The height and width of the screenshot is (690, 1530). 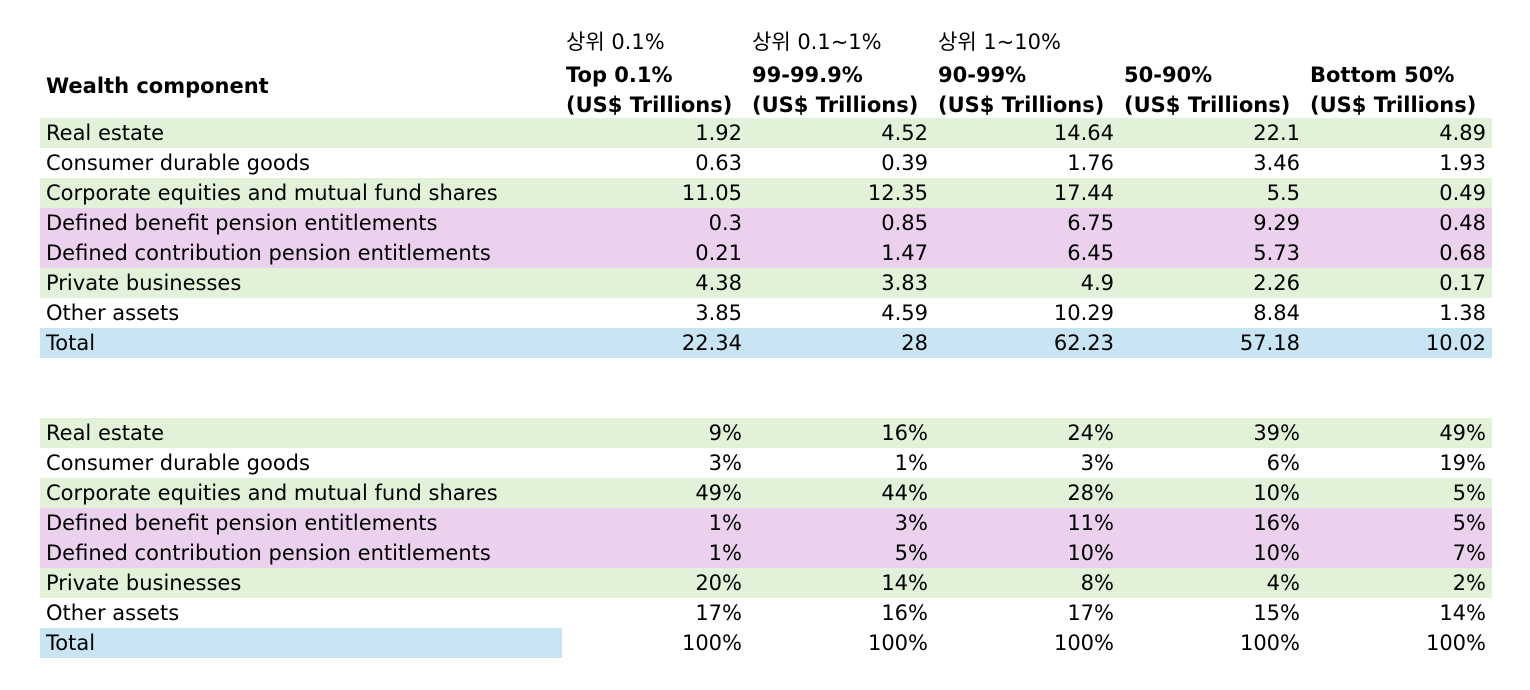 What do you see at coordinates (1462, 163) in the screenshot?
I see `cell-value: 1.93` at bounding box center [1462, 163].